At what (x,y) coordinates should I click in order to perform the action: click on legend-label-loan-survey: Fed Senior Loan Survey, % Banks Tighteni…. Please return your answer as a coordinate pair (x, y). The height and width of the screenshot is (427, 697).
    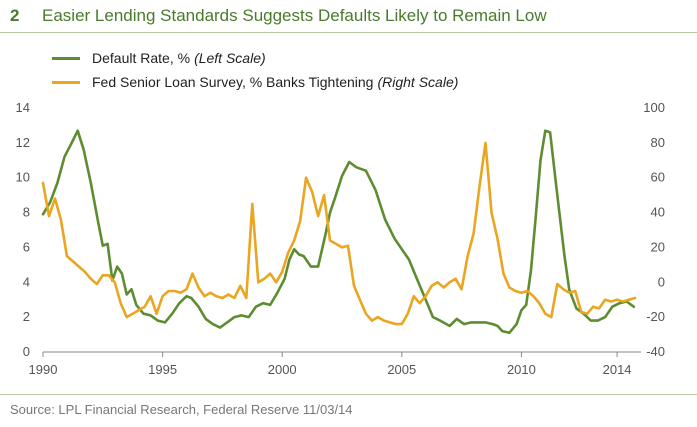
    Looking at the image, I should click on (233, 82).